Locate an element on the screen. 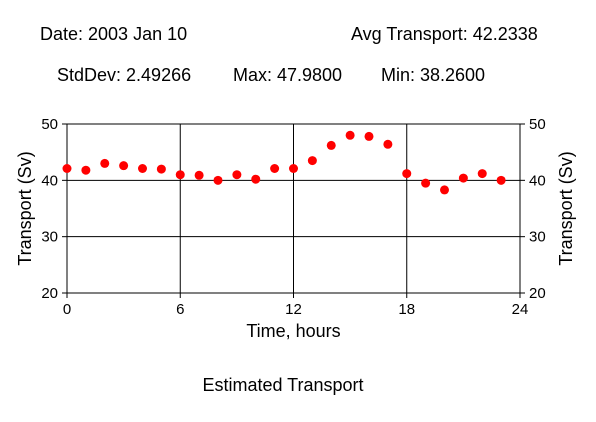 This screenshot has height=422, width=596. y-tick-label-right: 40 is located at coordinates (537, 180).